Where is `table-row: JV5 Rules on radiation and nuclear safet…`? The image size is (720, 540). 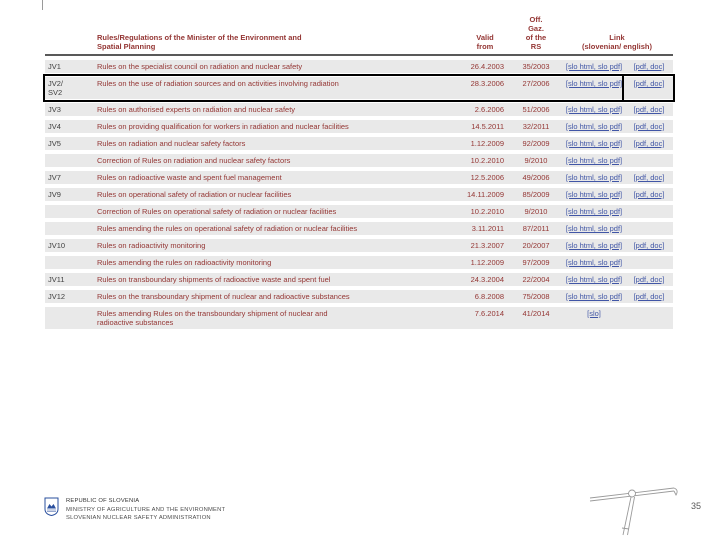 table-row: JV5 Rules on radiation and nuclear safet… is located at coordinates (359, 143).